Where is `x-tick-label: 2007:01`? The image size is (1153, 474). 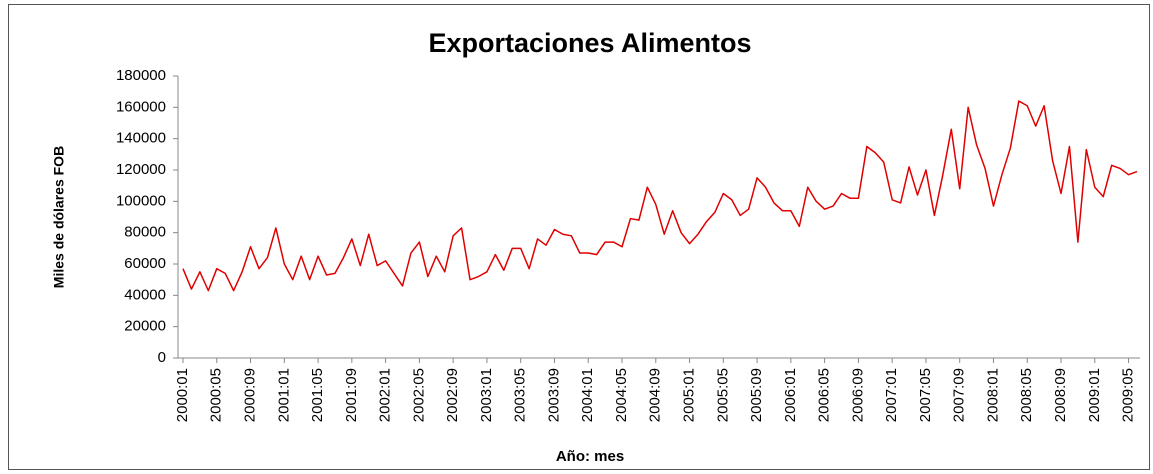 x-tick-label: 2007:01 is located at coordinates (891, 395).